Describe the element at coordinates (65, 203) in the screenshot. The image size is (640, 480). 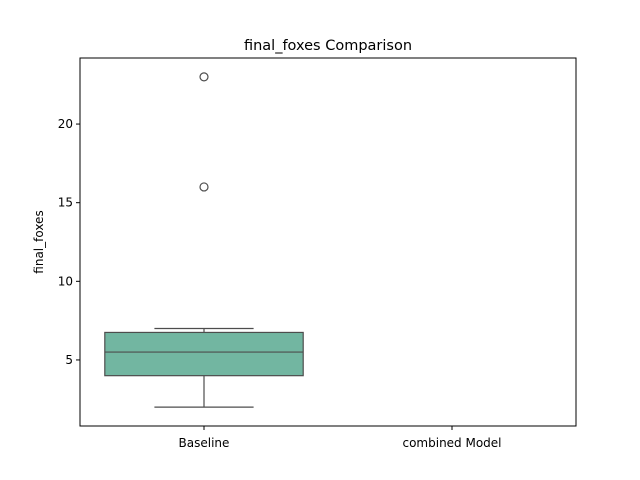
I see `y-tick-label: 15` at that location.